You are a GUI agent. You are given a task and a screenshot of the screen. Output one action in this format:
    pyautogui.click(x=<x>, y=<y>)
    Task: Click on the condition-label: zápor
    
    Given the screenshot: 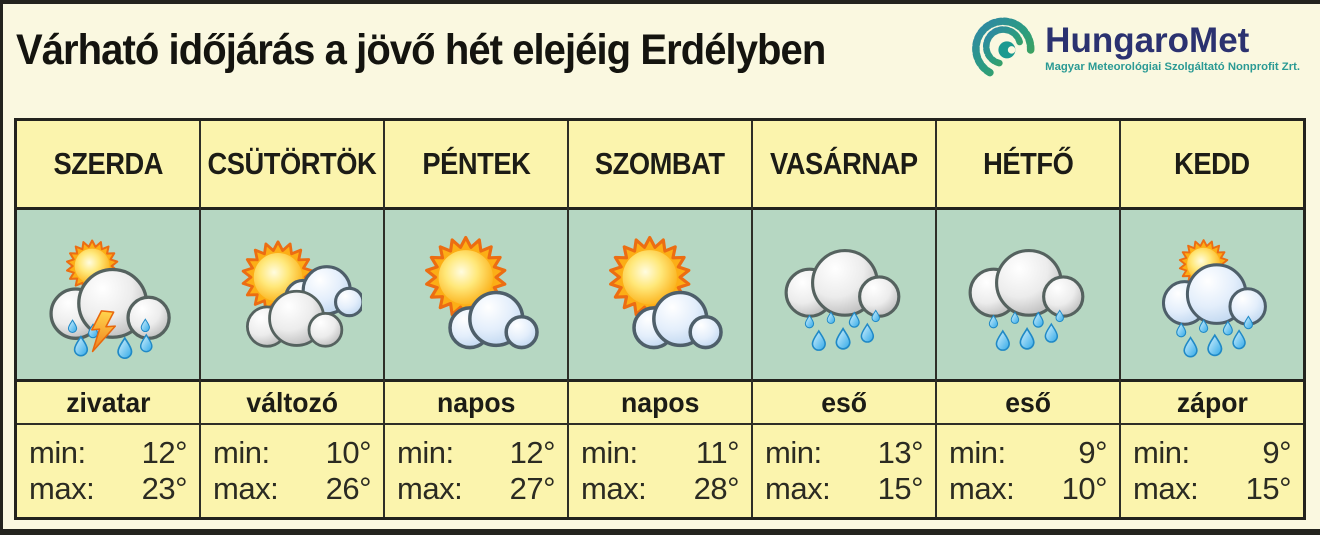 What is the action you would take?
    pyautogui.click(x=1212, y=402)
    